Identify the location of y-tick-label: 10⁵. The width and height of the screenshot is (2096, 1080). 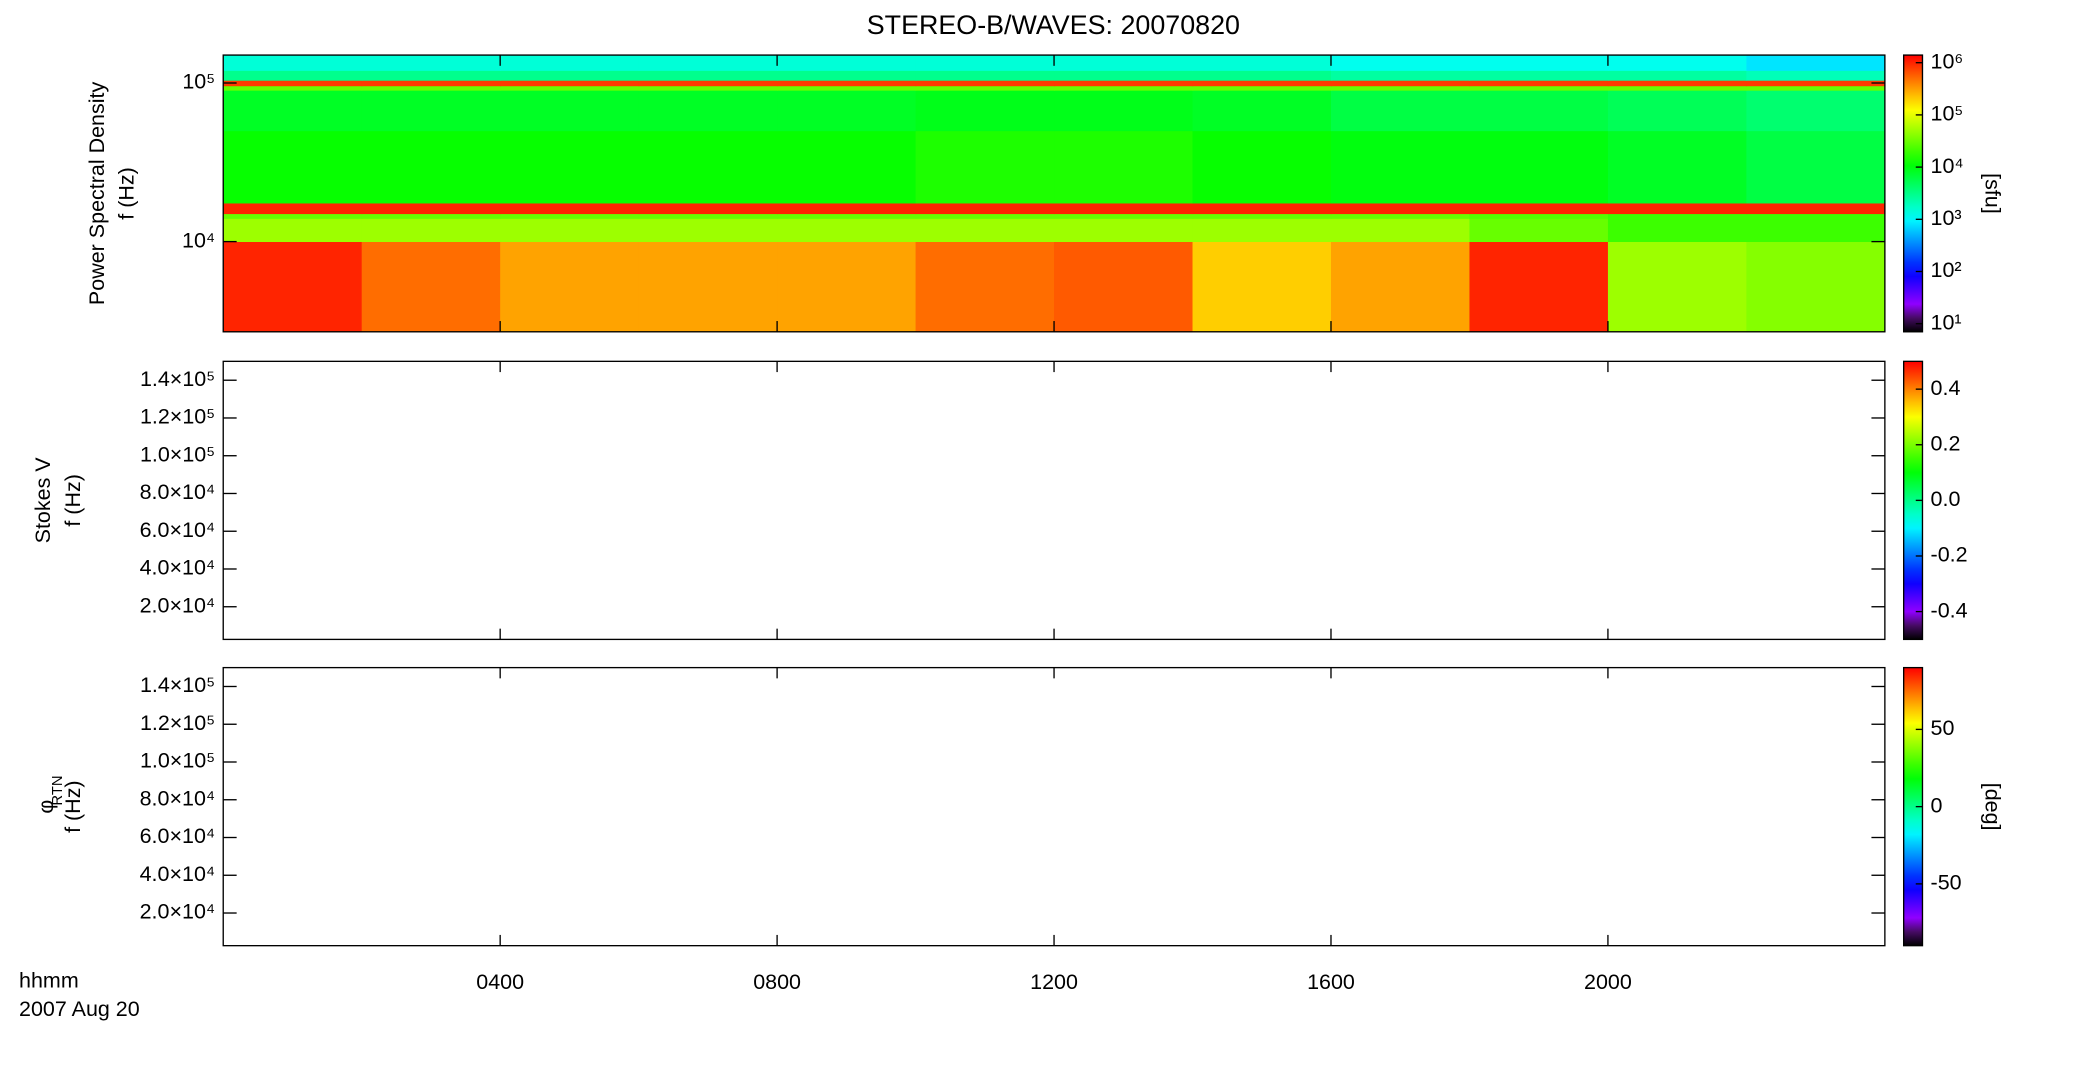
(198, 82).